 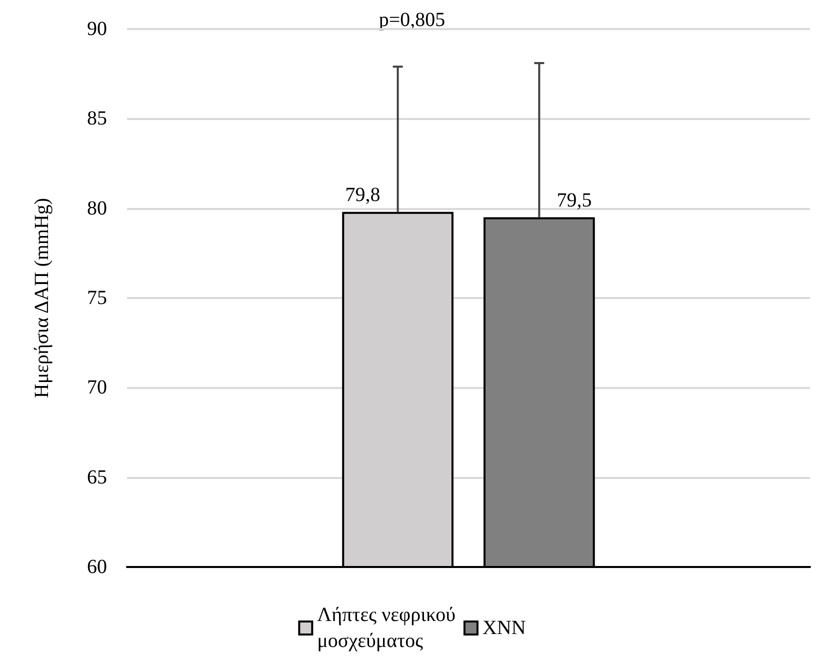 I want to click on y-tick-label: 80, so click(x=97, y=208).